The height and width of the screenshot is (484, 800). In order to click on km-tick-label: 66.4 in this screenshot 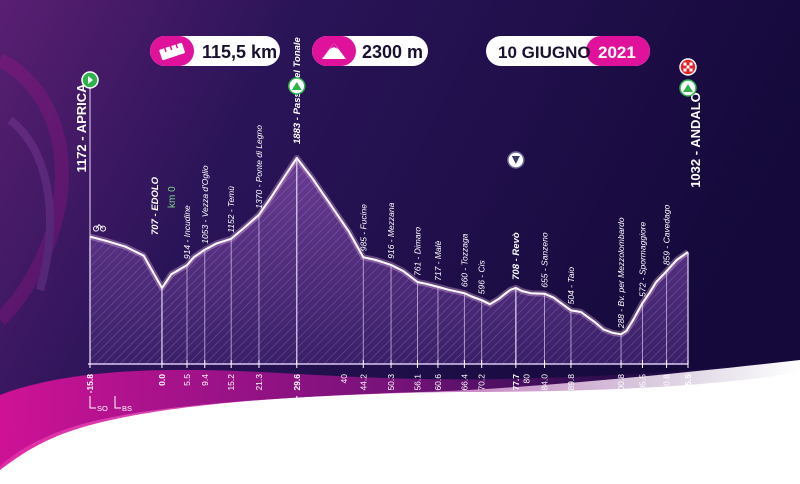, I will do `click(464, 382)`.